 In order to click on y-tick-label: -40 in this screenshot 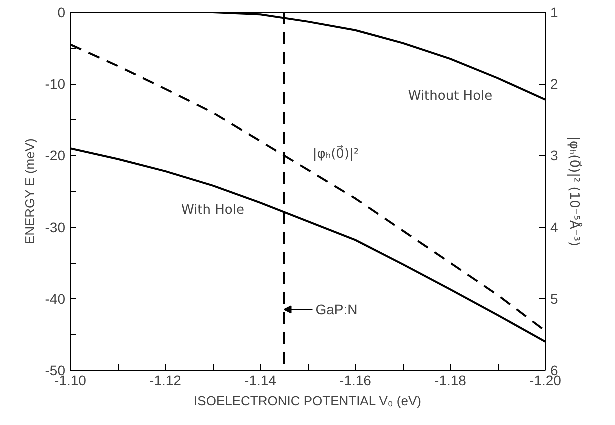, I will do `click(55, 298)`.